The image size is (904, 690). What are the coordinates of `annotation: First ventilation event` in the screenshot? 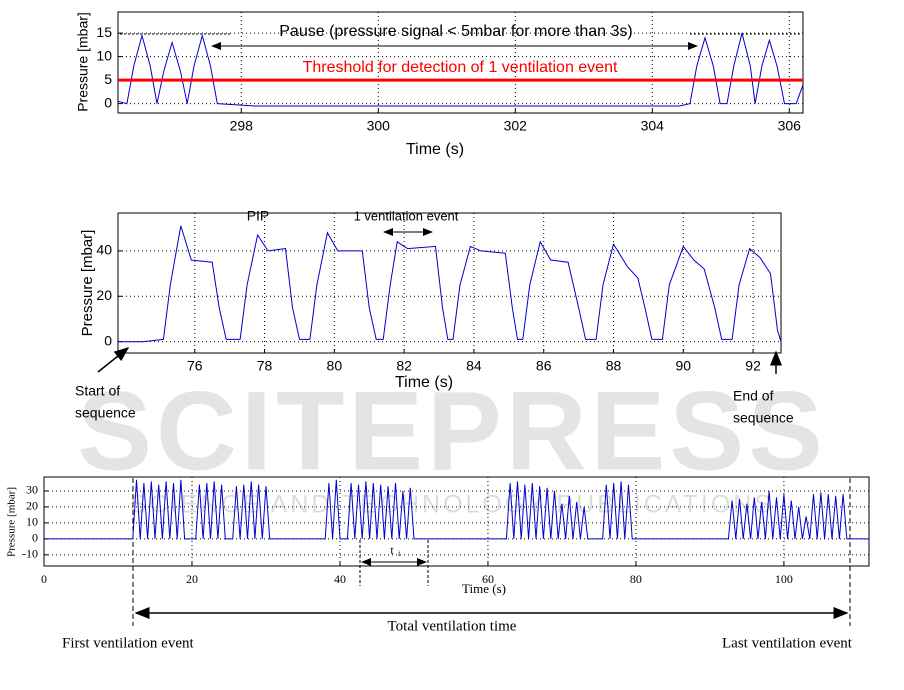 It's located at (128, 643).